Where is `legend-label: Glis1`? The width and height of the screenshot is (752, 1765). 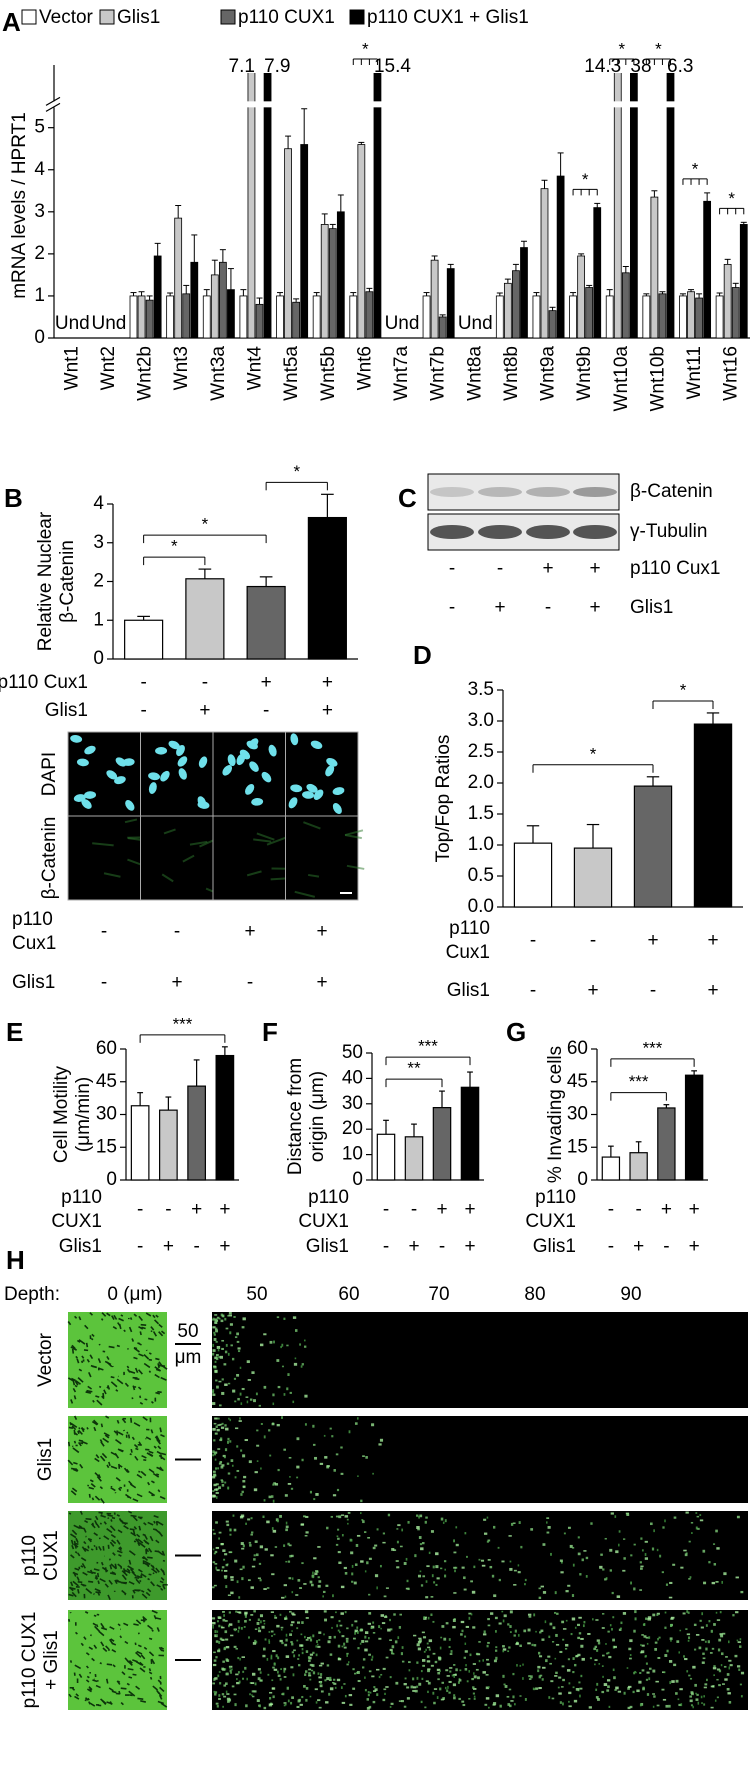
legend-label: Glis1 is located at coordinates (138, 17).